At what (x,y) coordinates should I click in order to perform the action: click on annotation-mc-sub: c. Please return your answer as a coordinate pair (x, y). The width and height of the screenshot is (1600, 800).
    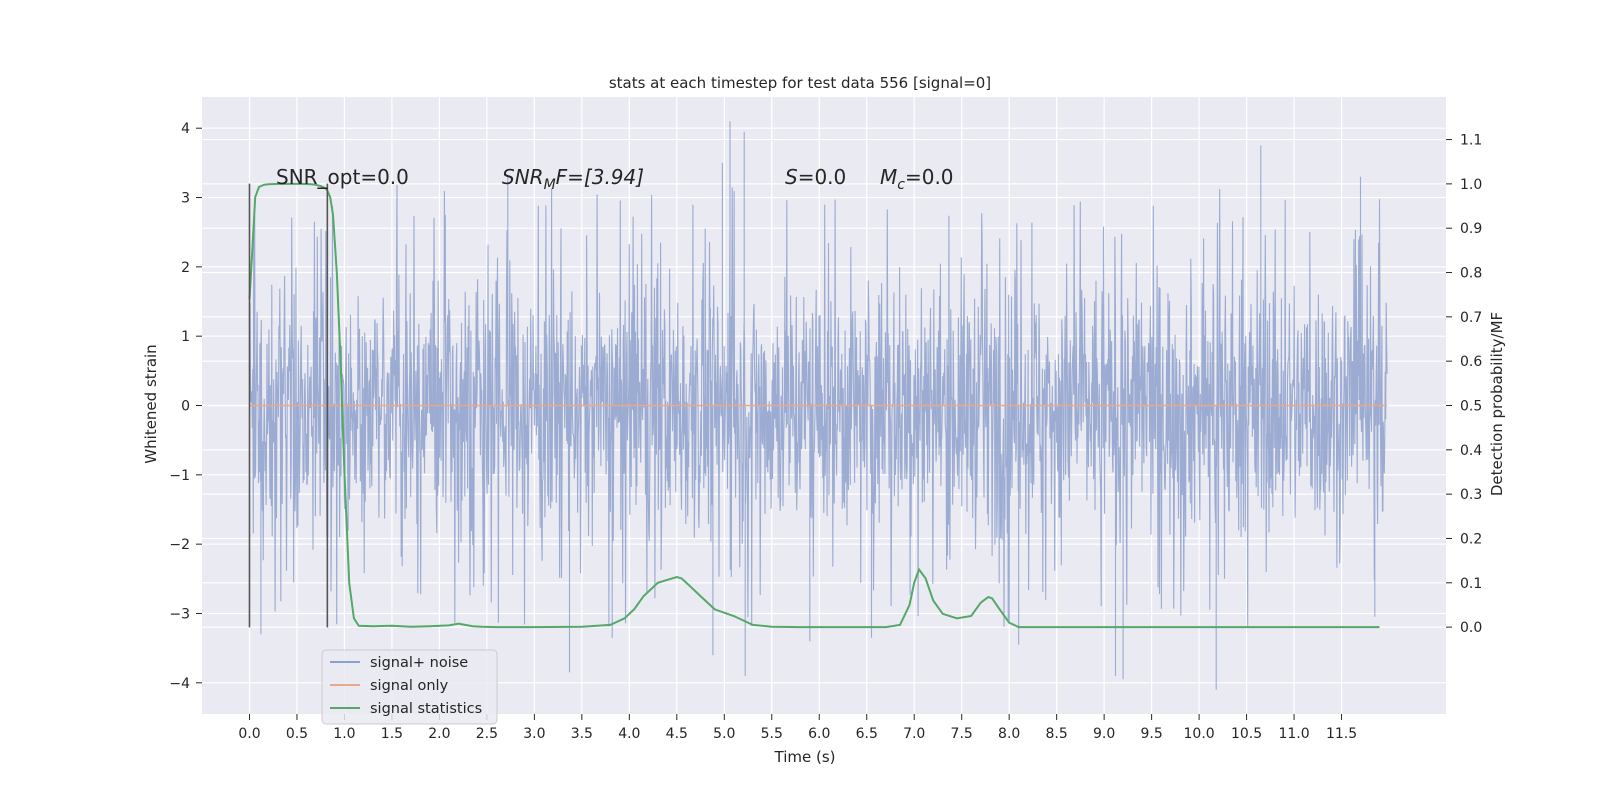
    Looking at the image, I should click on (901, 185).